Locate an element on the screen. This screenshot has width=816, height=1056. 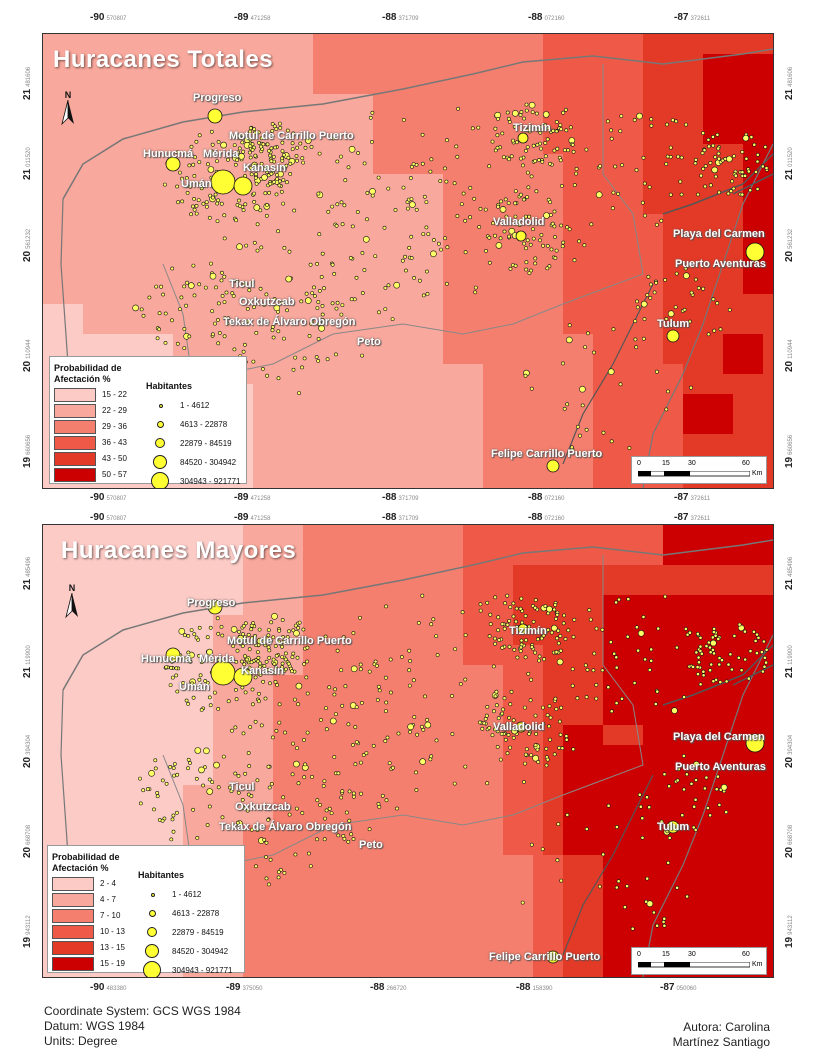
city-label: Puerto Aventuras is located at coordinates (720, 264).